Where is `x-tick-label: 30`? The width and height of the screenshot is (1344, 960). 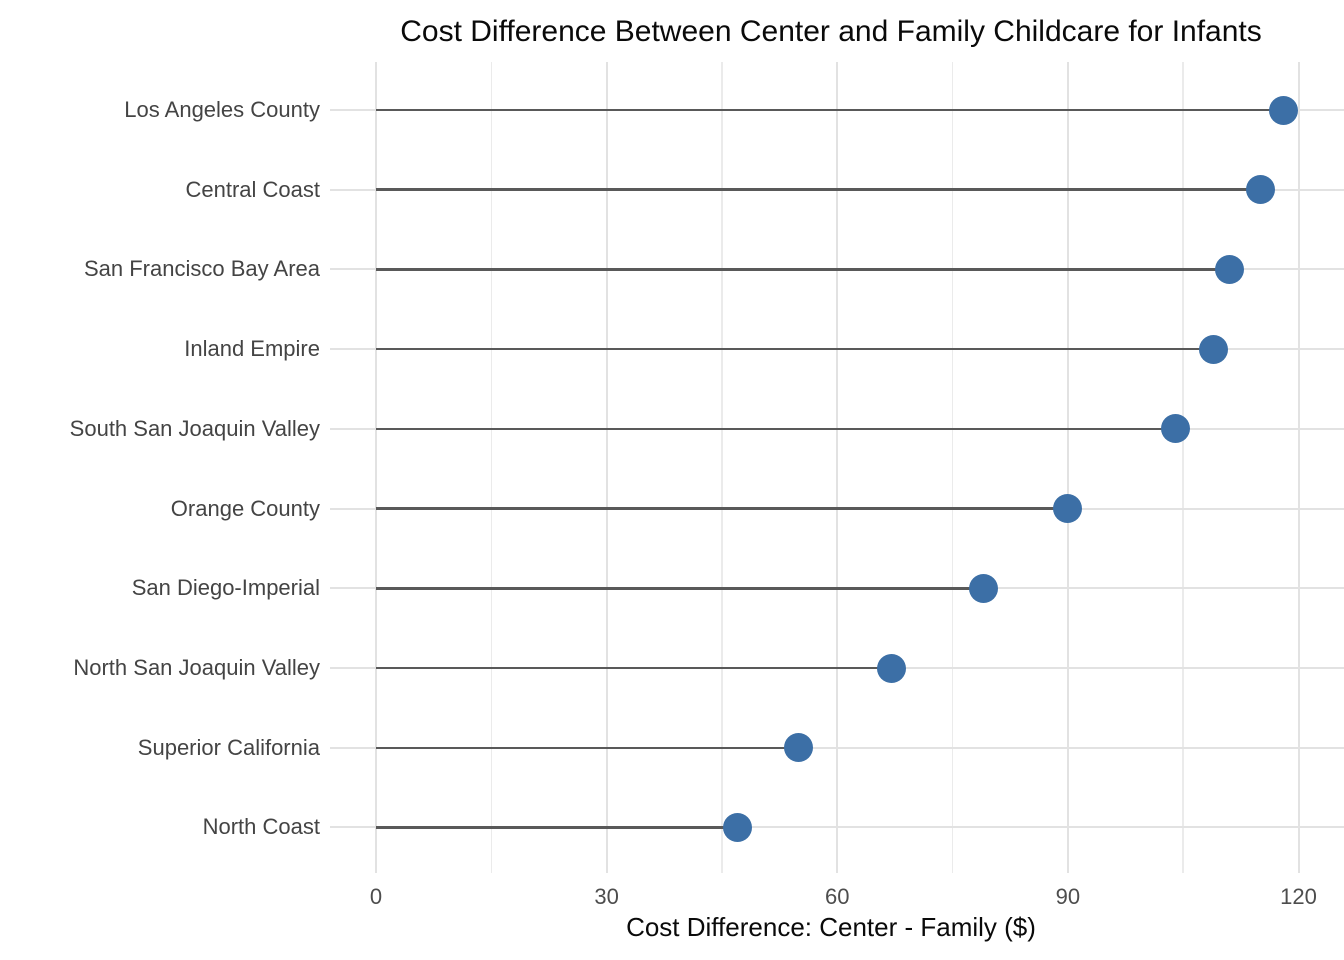
x-tick-label: 30 is located at coordinates (606, 896).